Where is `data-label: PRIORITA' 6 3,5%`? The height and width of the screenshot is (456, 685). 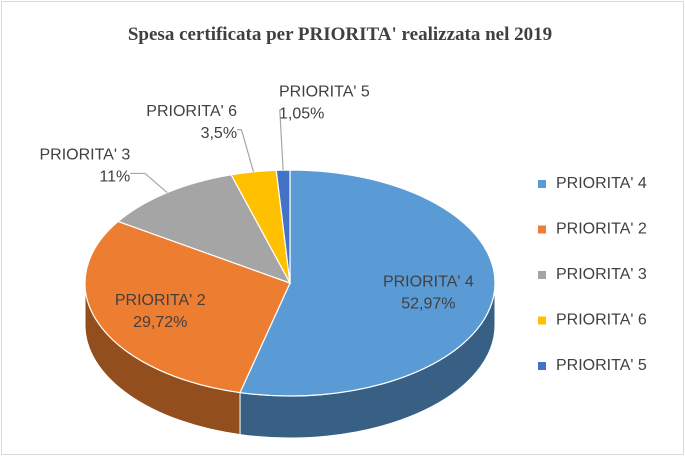
data-label: PRIORITA' 6 3,5% is located at coordinates (191, 122).